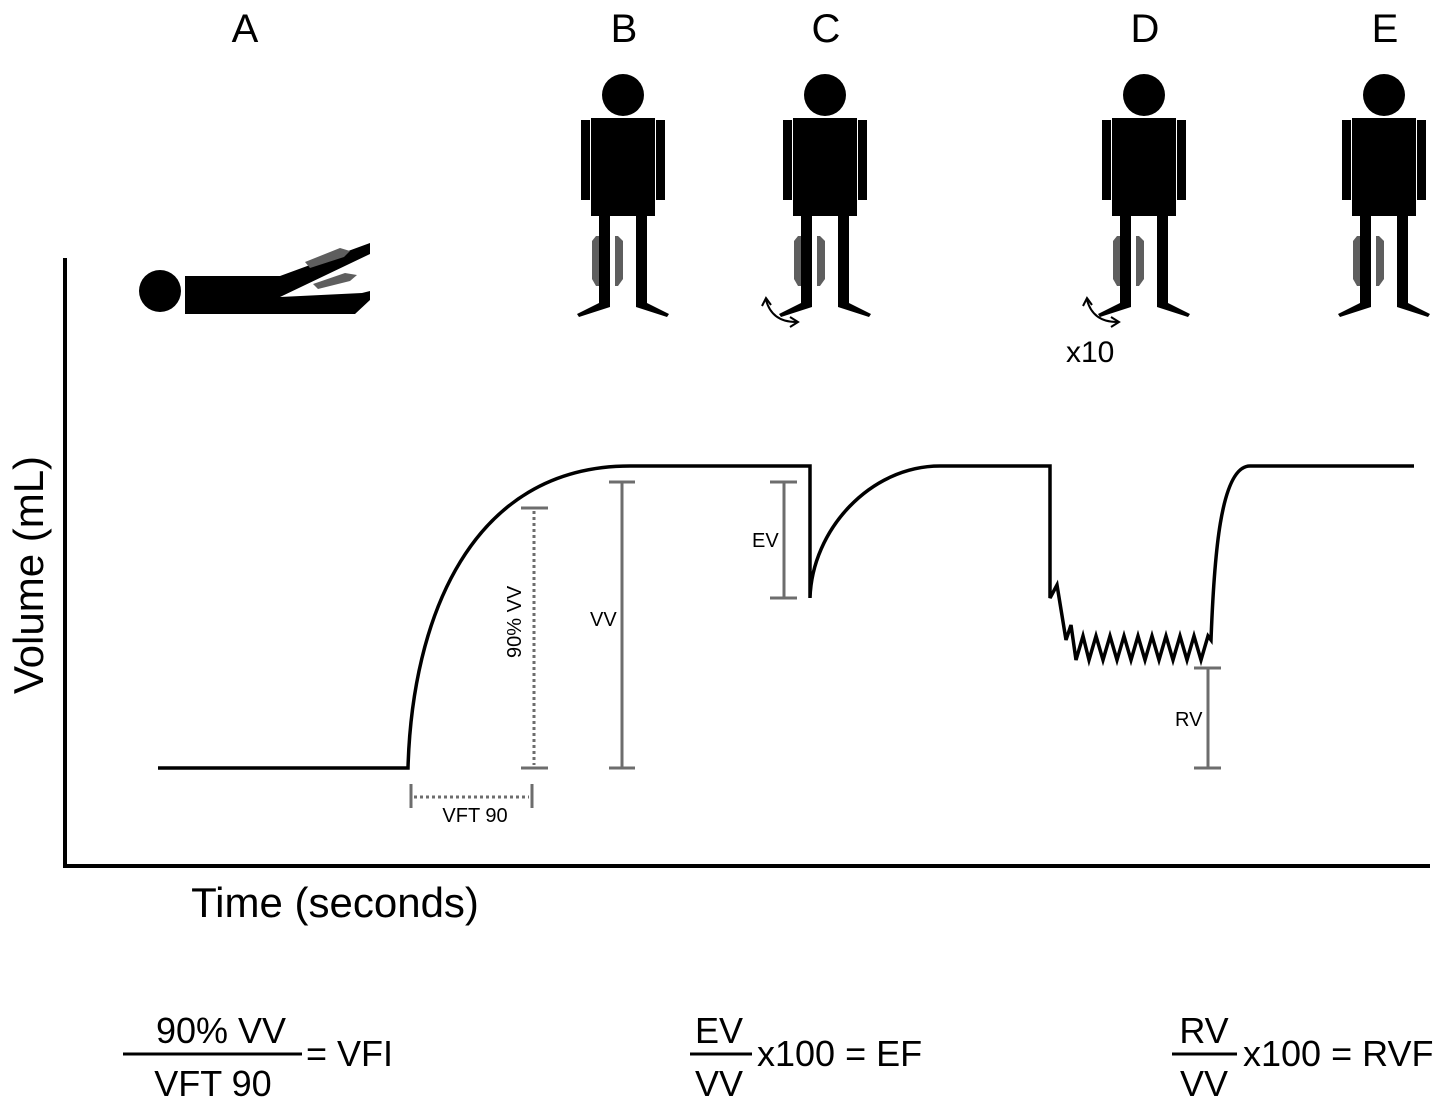  I want to click on formula-vfi-result: = VFI, so click(349, 1053).